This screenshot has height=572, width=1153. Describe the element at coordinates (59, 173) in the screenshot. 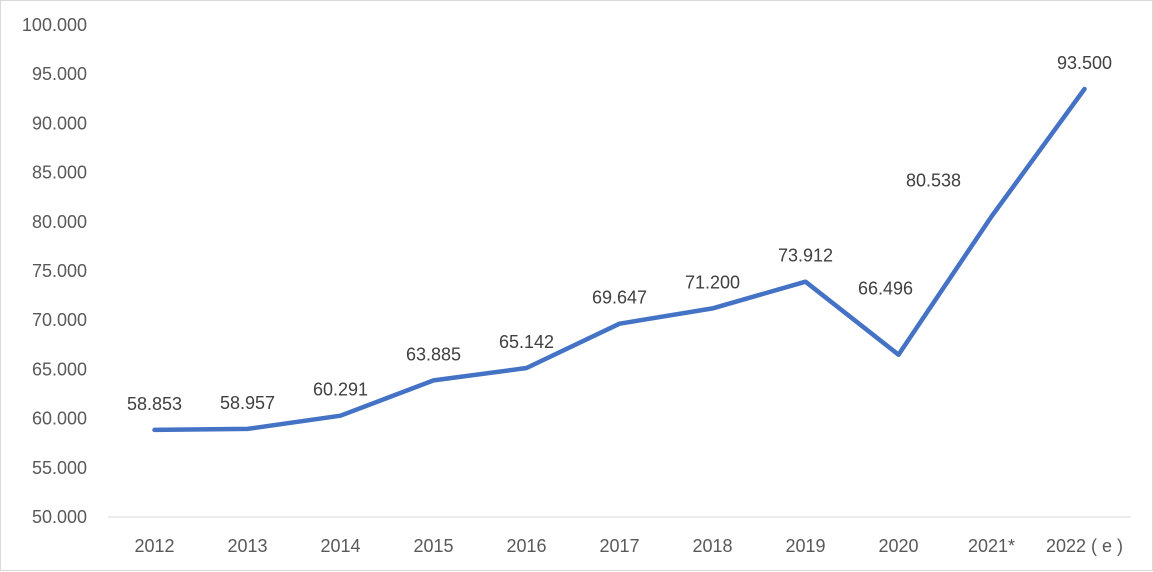

I see `y-tick-label: 85.000` at that location.